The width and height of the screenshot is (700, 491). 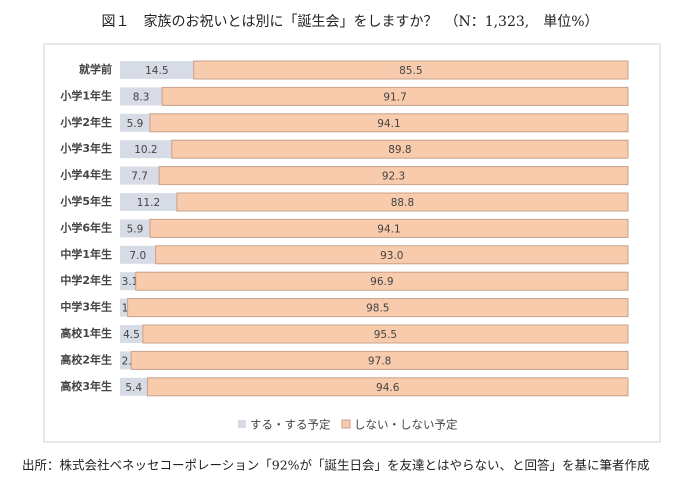 I want to click on y-tick-label: 中学2年生, so click(x=86, y=280).